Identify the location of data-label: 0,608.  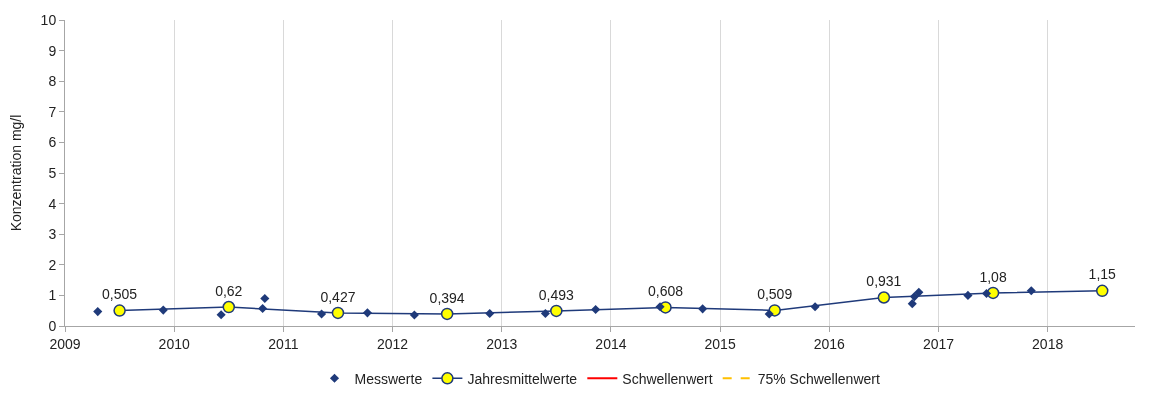
(665, 291).